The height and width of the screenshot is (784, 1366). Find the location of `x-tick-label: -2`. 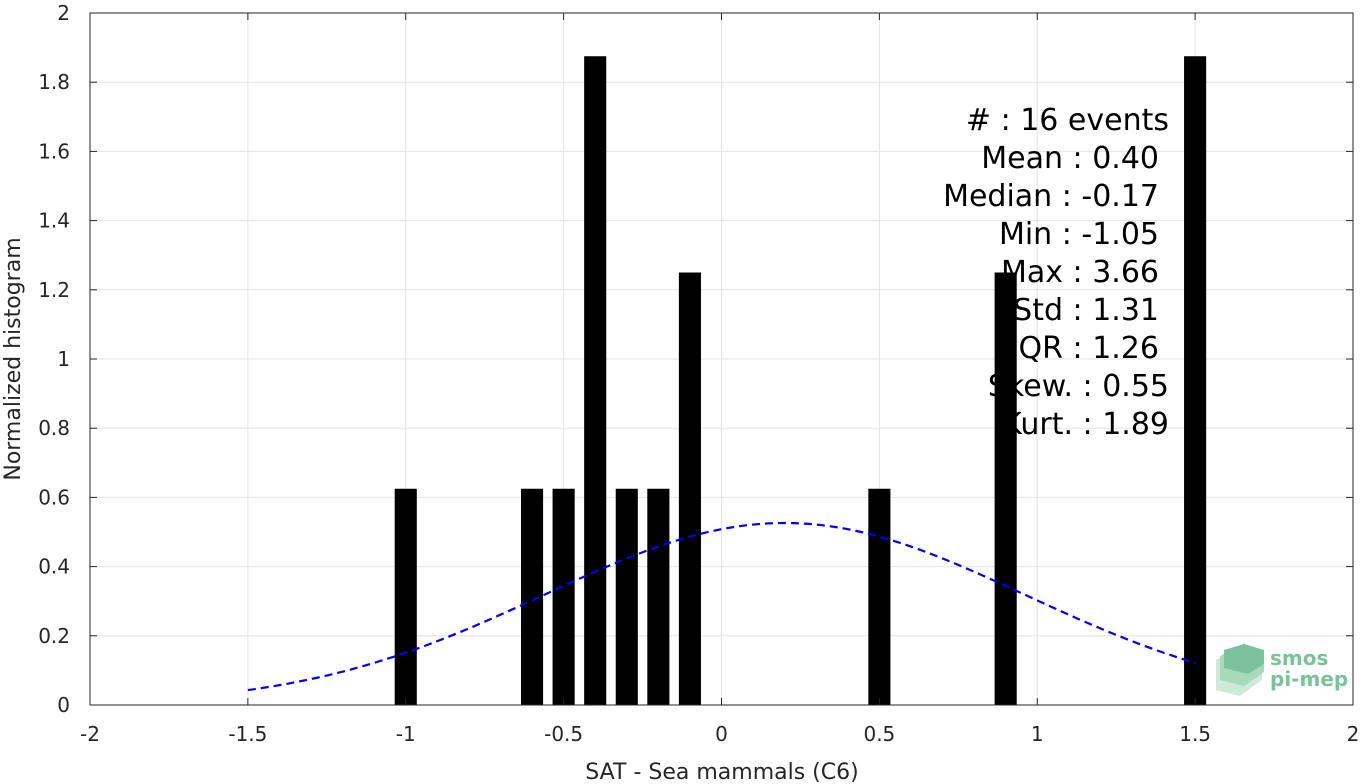

x-tick-label: -2 is located at coordinates (90, 734).